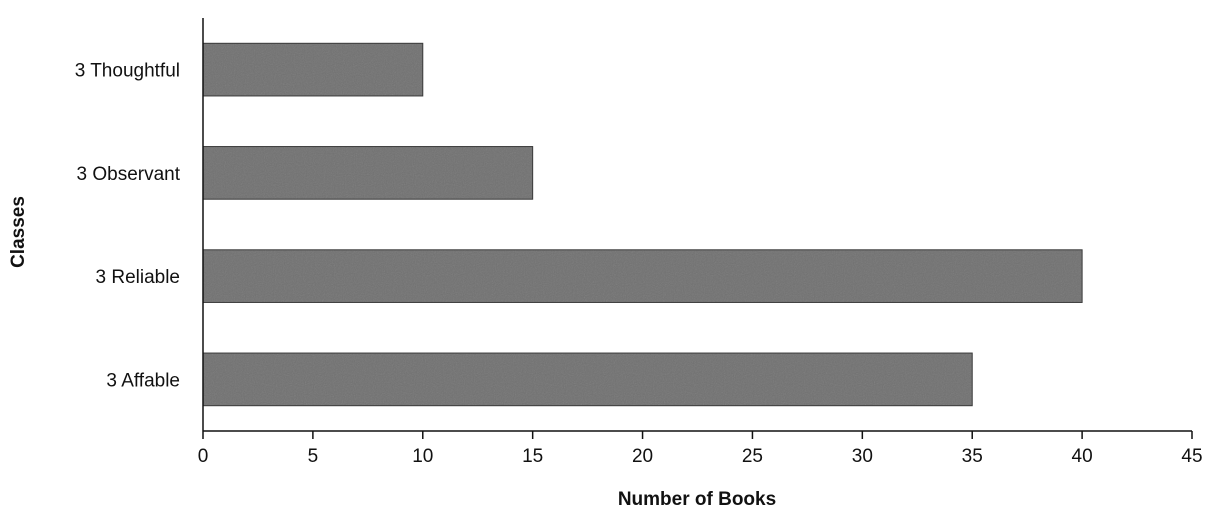  What do you see at coordinates (532, 456) in the screenshot?
I see `x-tick-label: 15` at bounding box center [532, 456].